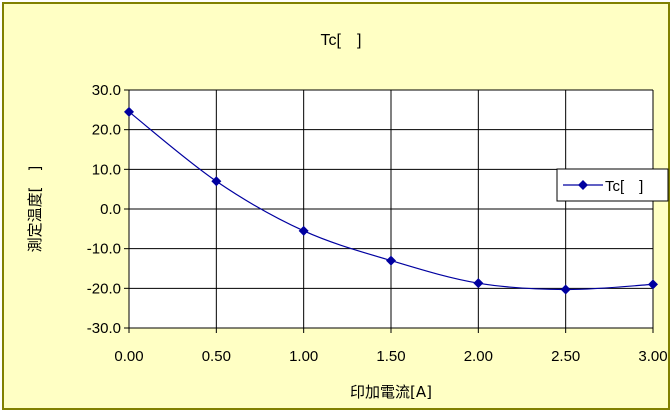 This screenshot has width=672, height=412. Describe the element at coordinates (624, 186) in the screenshot. I see `legend-label: Tc[ ]` at that location.